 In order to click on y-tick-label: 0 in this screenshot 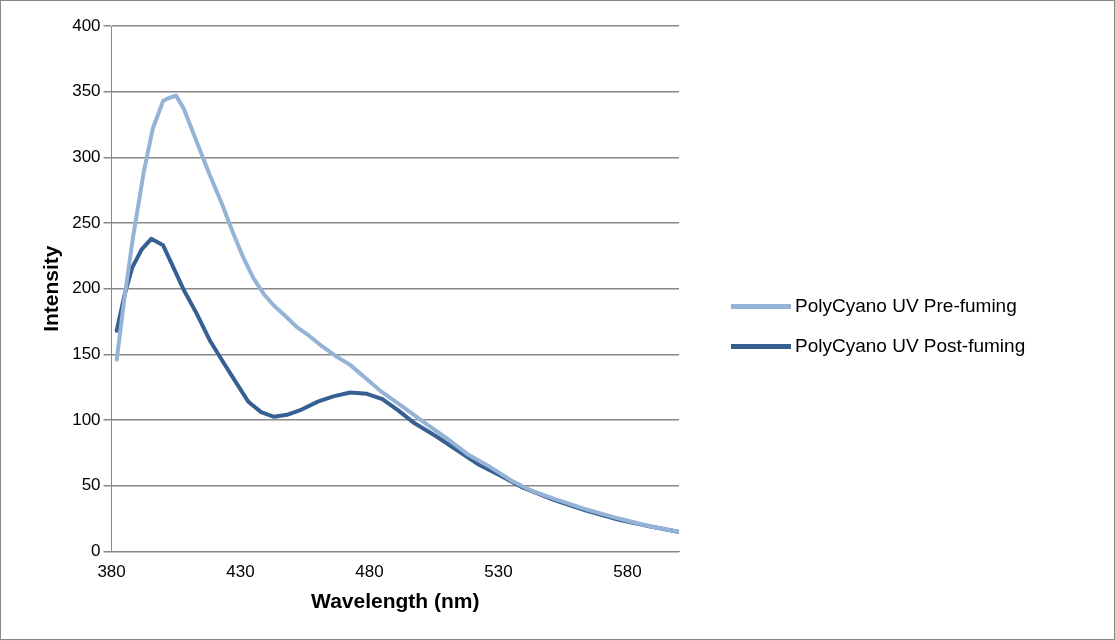, I will do `click(96, 551)`.